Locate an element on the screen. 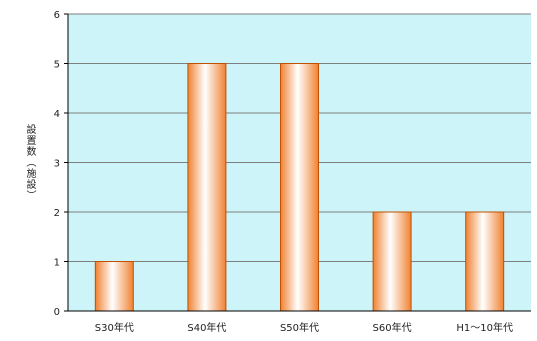 The height and width of the screenshot is (341, 537). y-tick-label: 0 is located at coordinates (57, 312).